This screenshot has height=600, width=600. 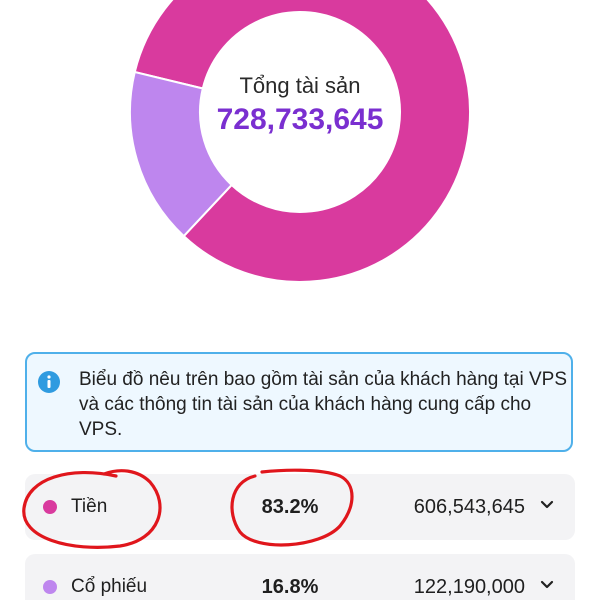 I want to click on asset-row-stocks: Cổ phiếu 16.8% 122,190,000, so click(x=300, y=577).